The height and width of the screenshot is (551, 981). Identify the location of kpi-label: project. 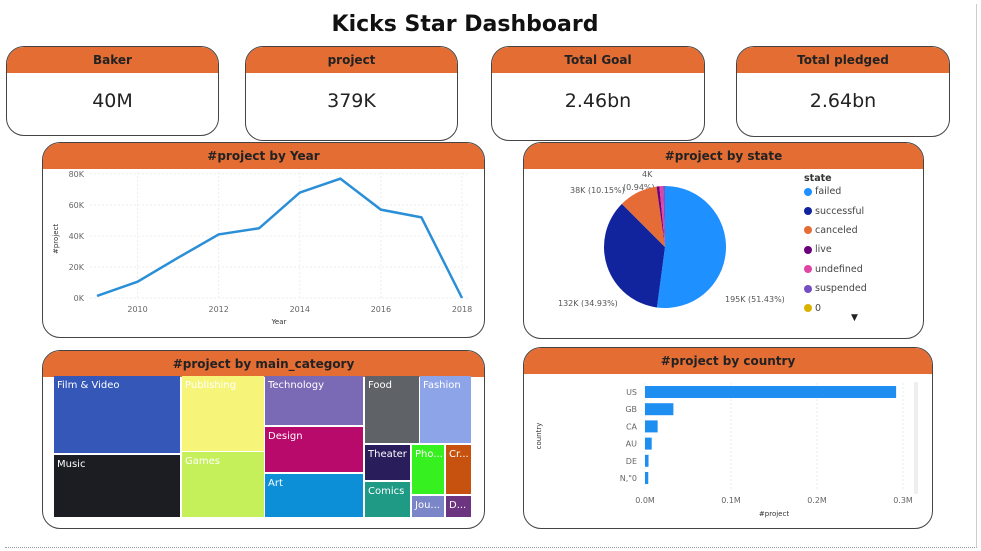
(351, 60).